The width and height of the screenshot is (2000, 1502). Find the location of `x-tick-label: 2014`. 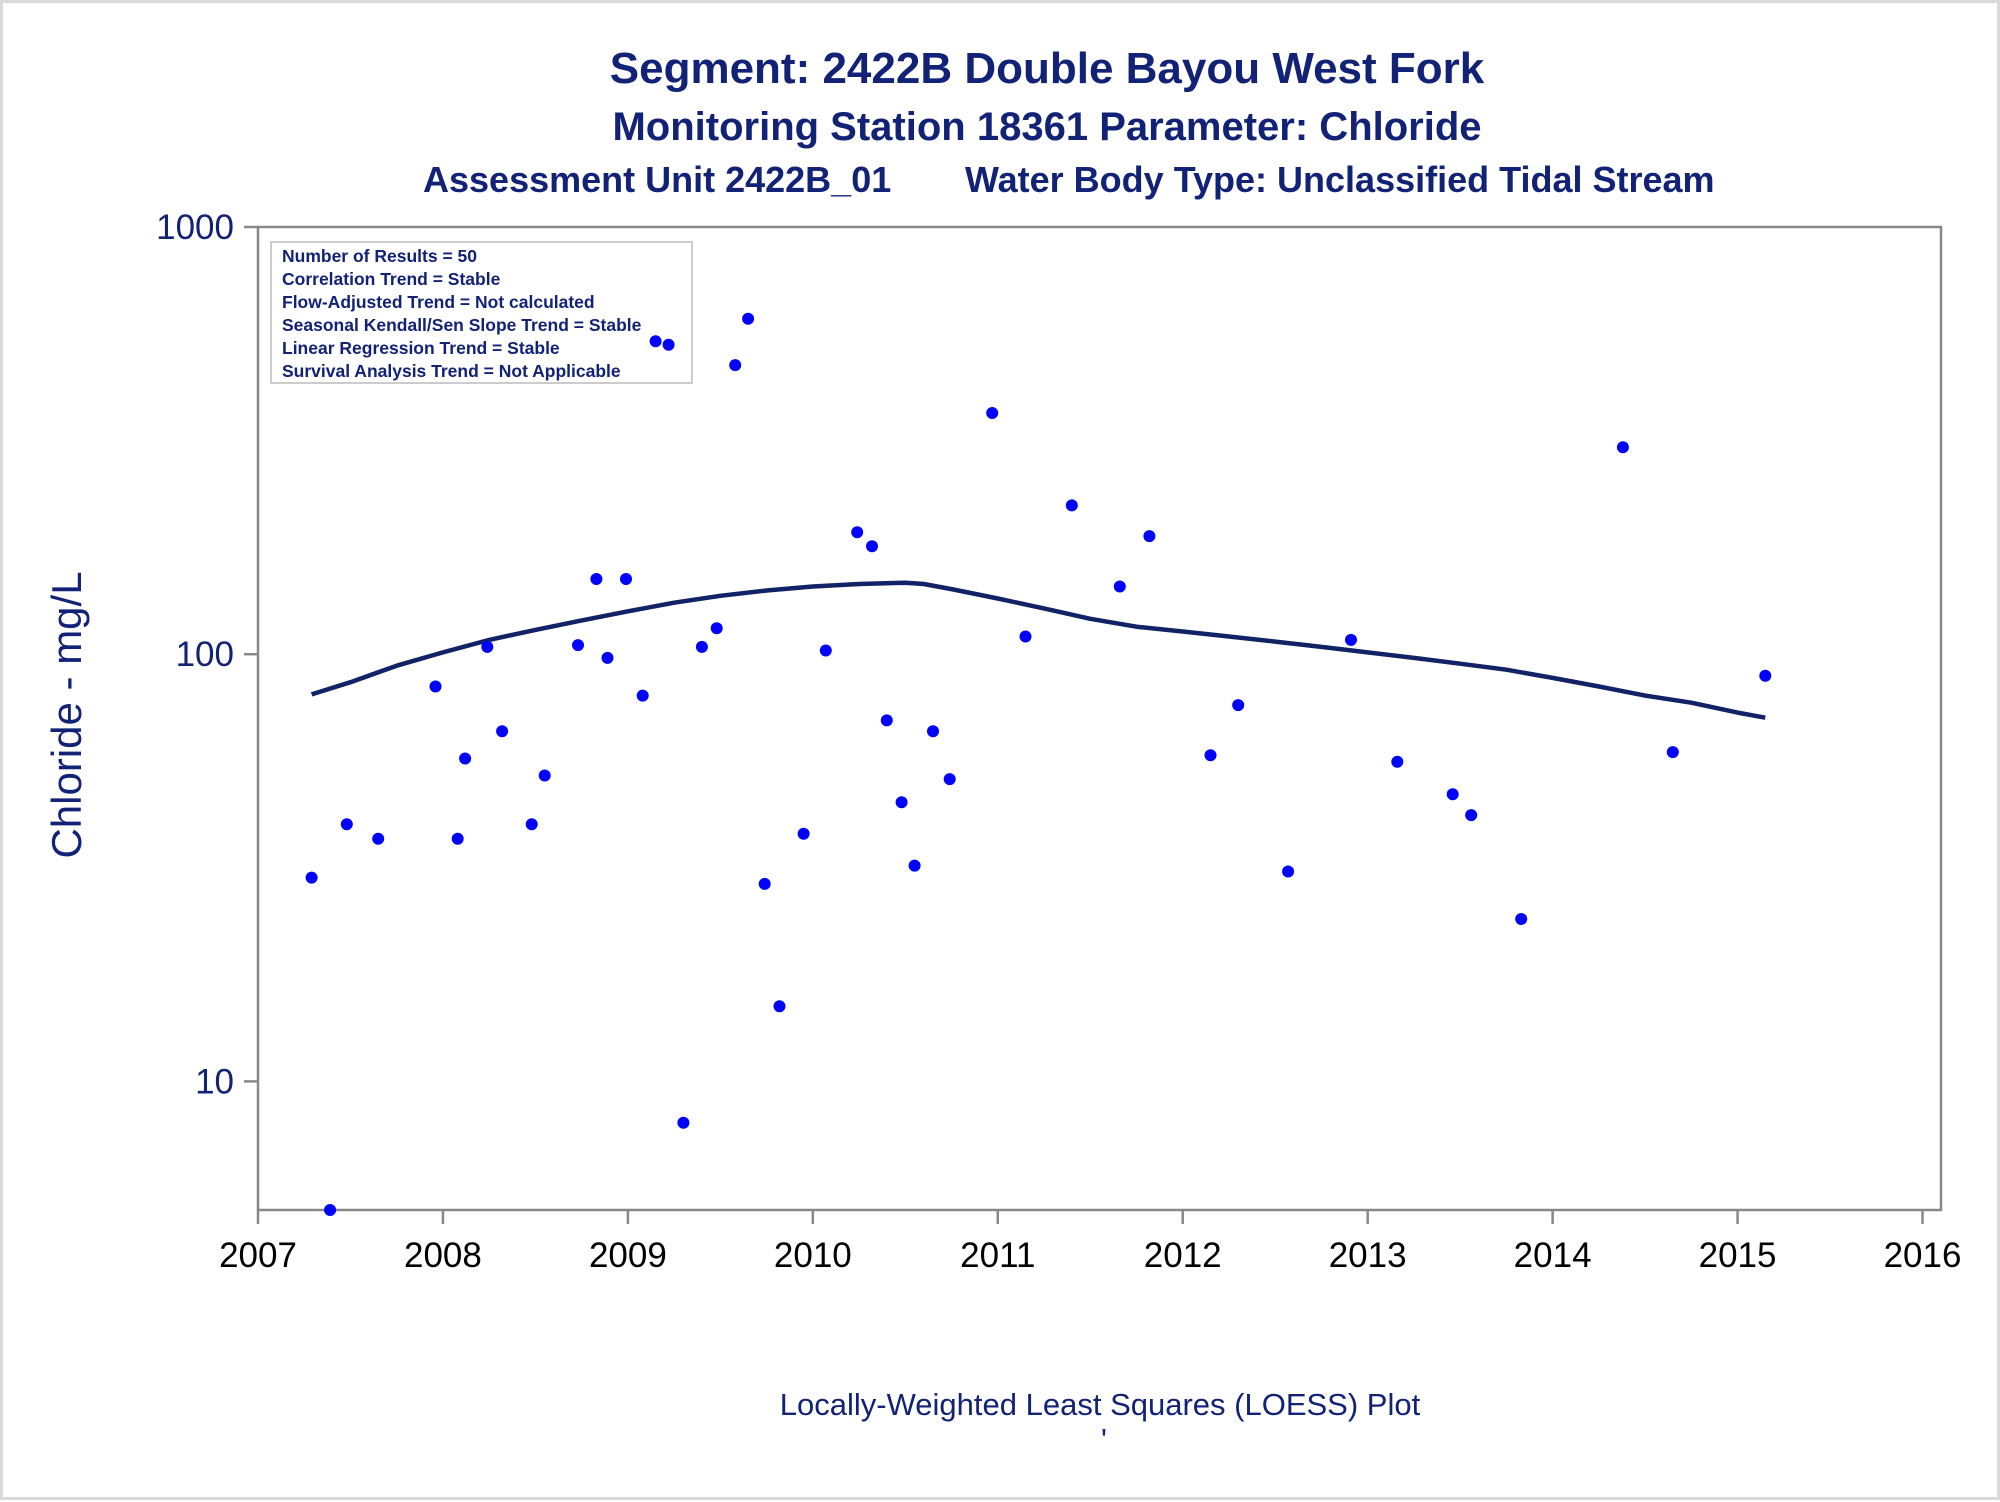

x-tick-label: 2014 is located at coordinates (1553, 1255).